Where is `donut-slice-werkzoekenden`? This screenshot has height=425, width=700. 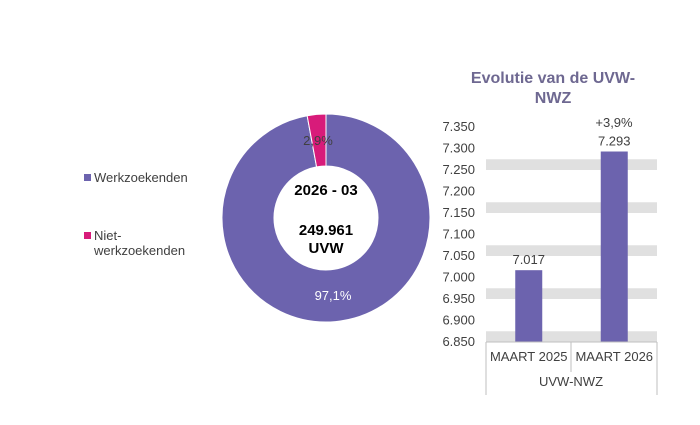 donut-slice-werkzoekenden is located at coordinates (326, 218).